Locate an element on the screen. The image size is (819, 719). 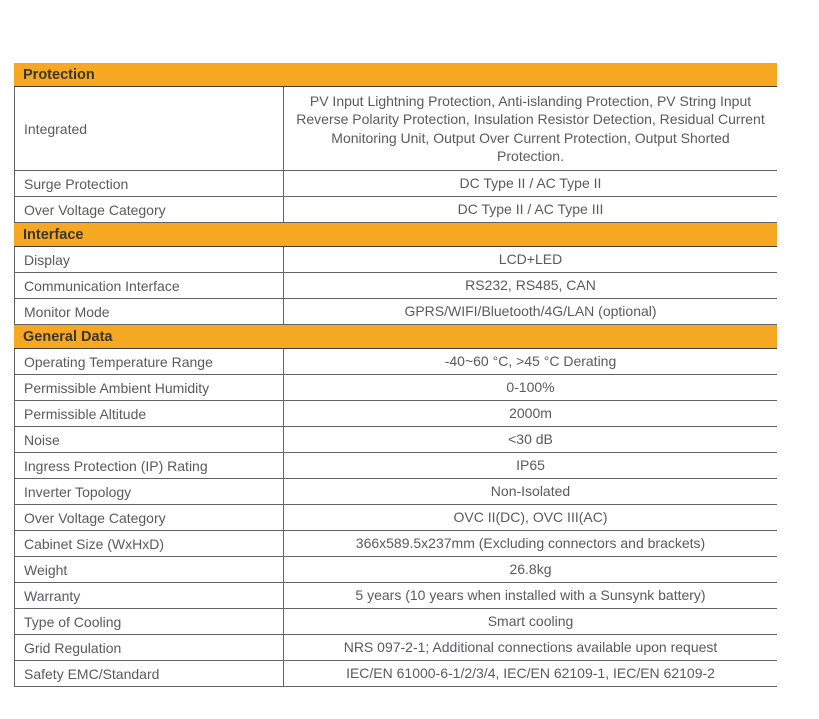
row-value: 26.8kg is located at coordinates (530, 569).